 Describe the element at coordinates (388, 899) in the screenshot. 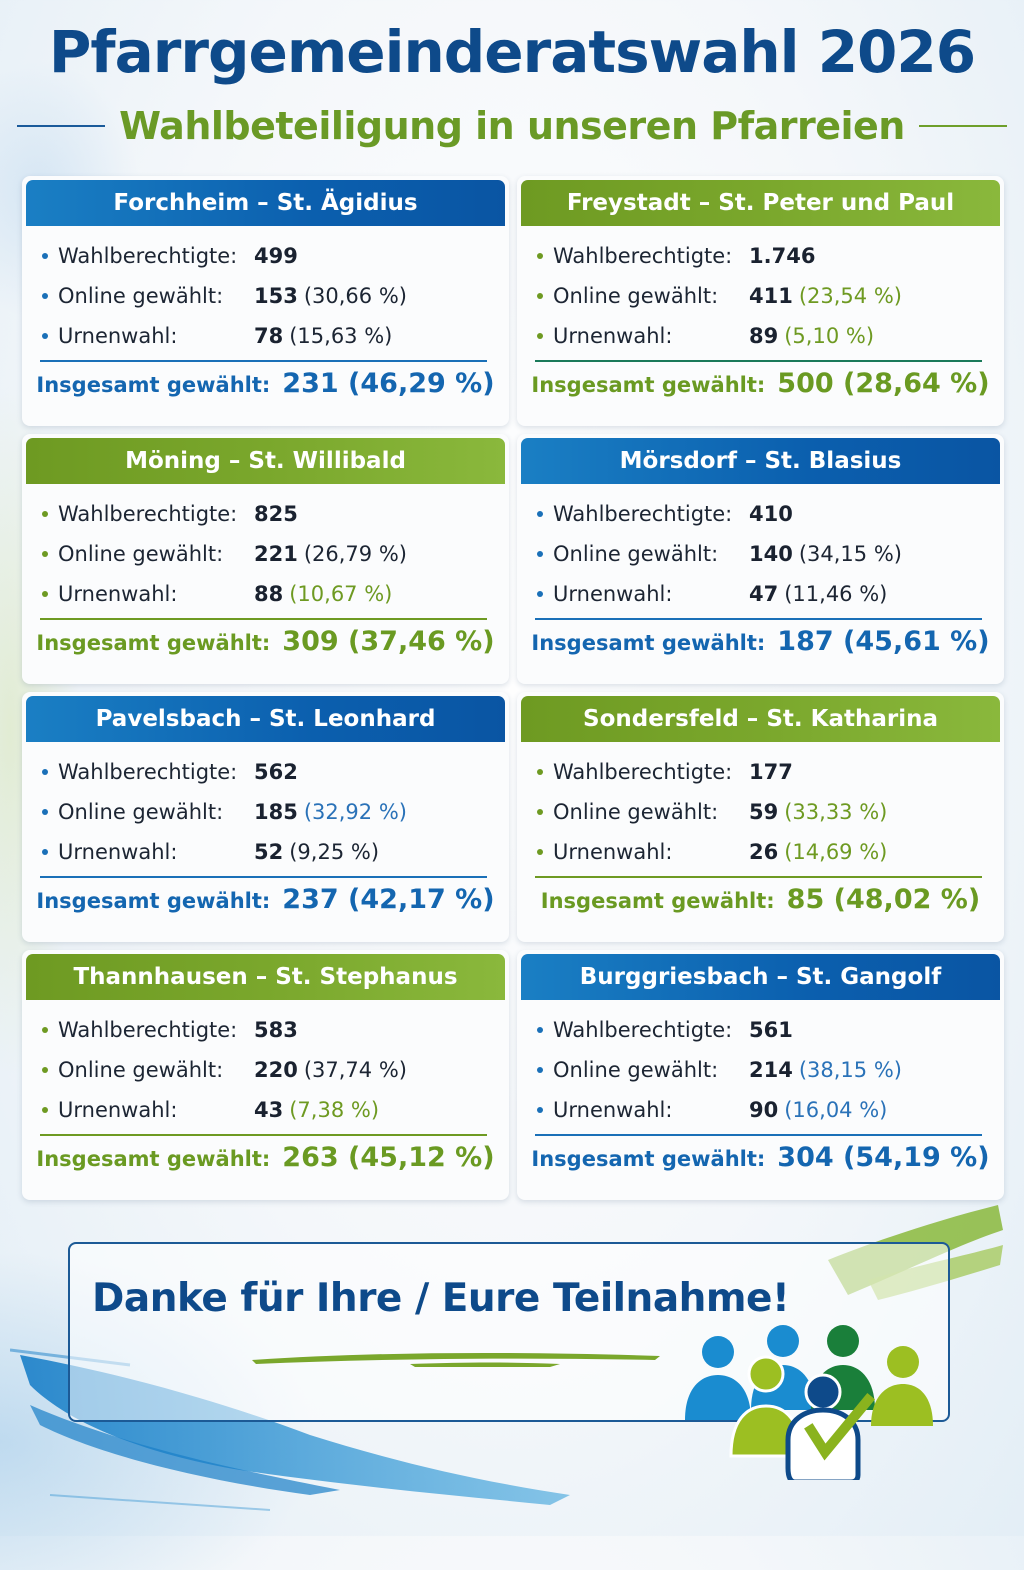

I see `total-value: 237 (42,17 %)` at that location.